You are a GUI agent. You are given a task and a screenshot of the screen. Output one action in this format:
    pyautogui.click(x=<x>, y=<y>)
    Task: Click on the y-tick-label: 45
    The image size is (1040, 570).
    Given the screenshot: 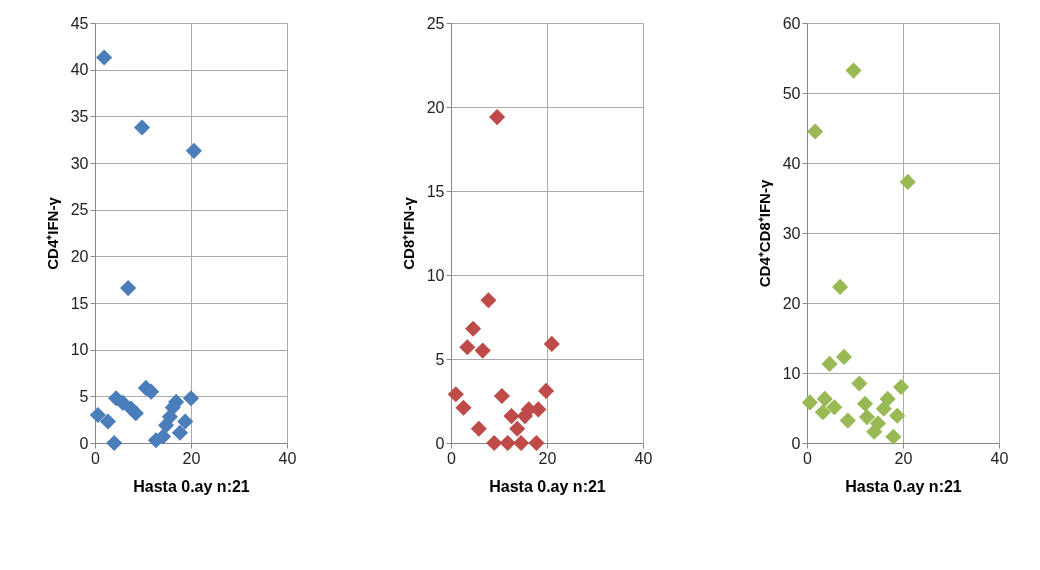 What is the action you would take?
    pyautogui.click(x=79, y=23)
    